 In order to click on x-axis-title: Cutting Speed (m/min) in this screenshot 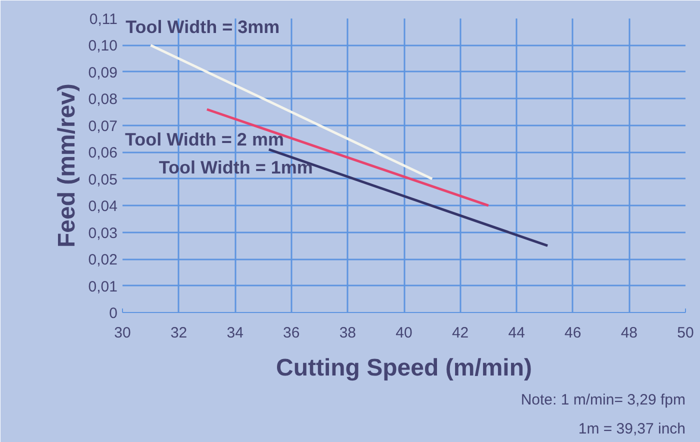, I will do `click(404, 368)`.